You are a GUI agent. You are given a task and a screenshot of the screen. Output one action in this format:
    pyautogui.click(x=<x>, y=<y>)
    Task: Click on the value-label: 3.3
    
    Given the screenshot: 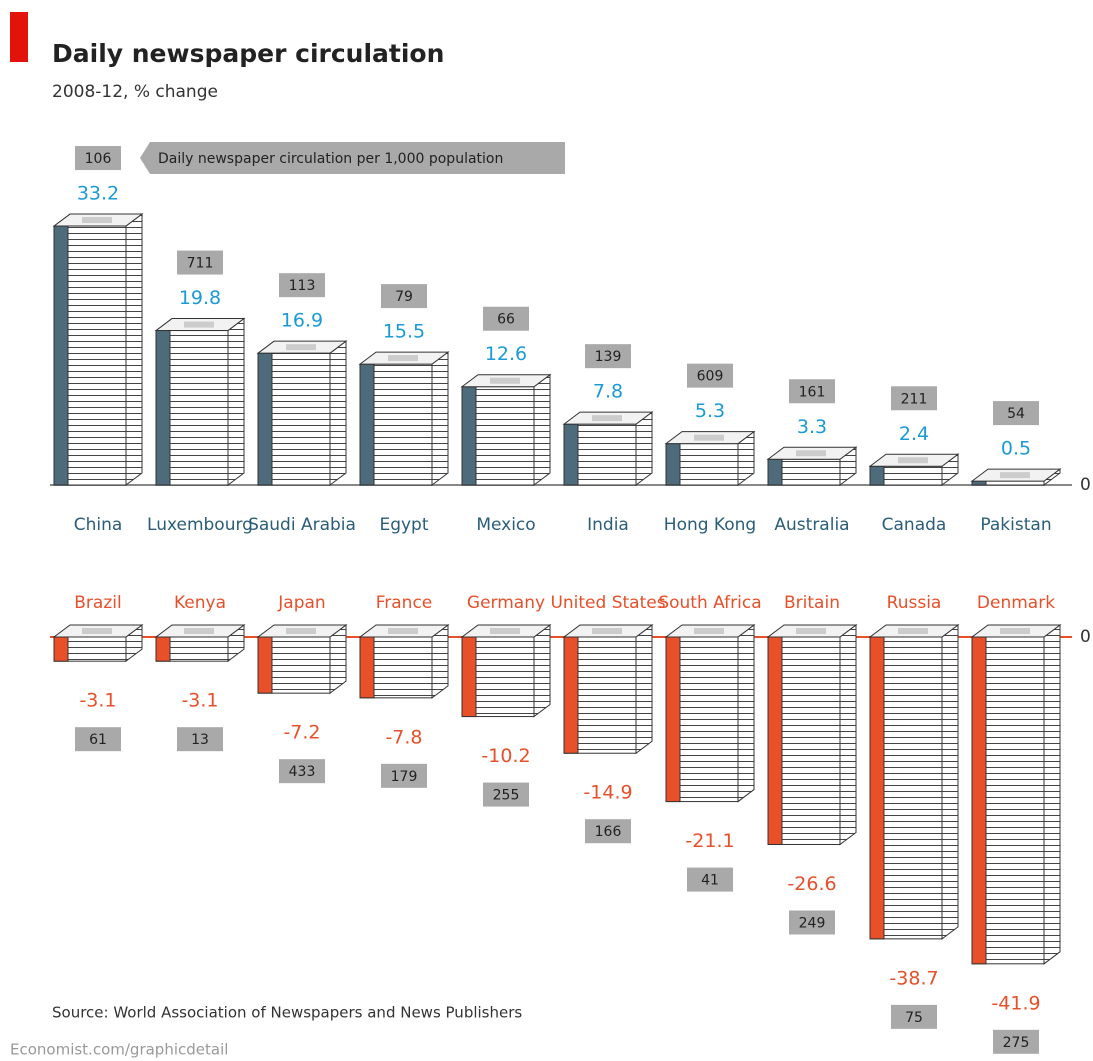 What is the action you would take?
    pyautogui.click(x=812, y=427)
    